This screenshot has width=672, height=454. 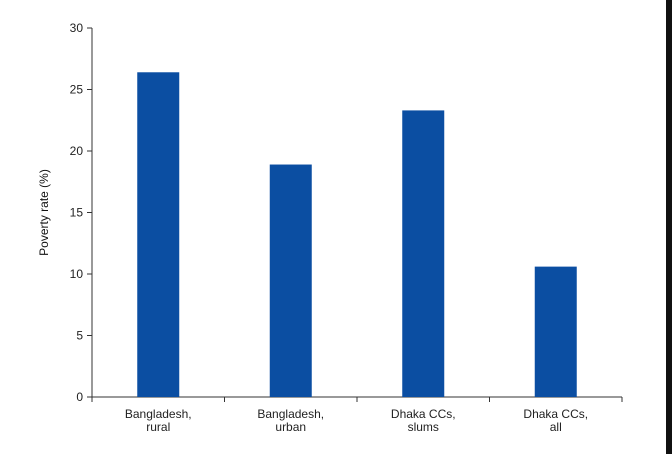 I want to click on y-tick-label: 0, so click(x=79, y=397).